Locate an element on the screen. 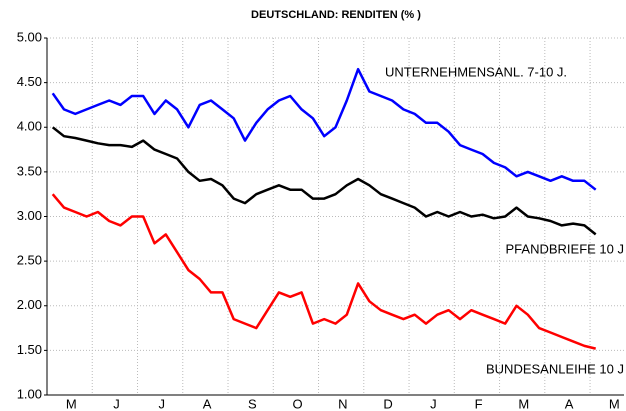  series-label: PFANDBRIEFE 10 J is located at coordinates (565, 248).